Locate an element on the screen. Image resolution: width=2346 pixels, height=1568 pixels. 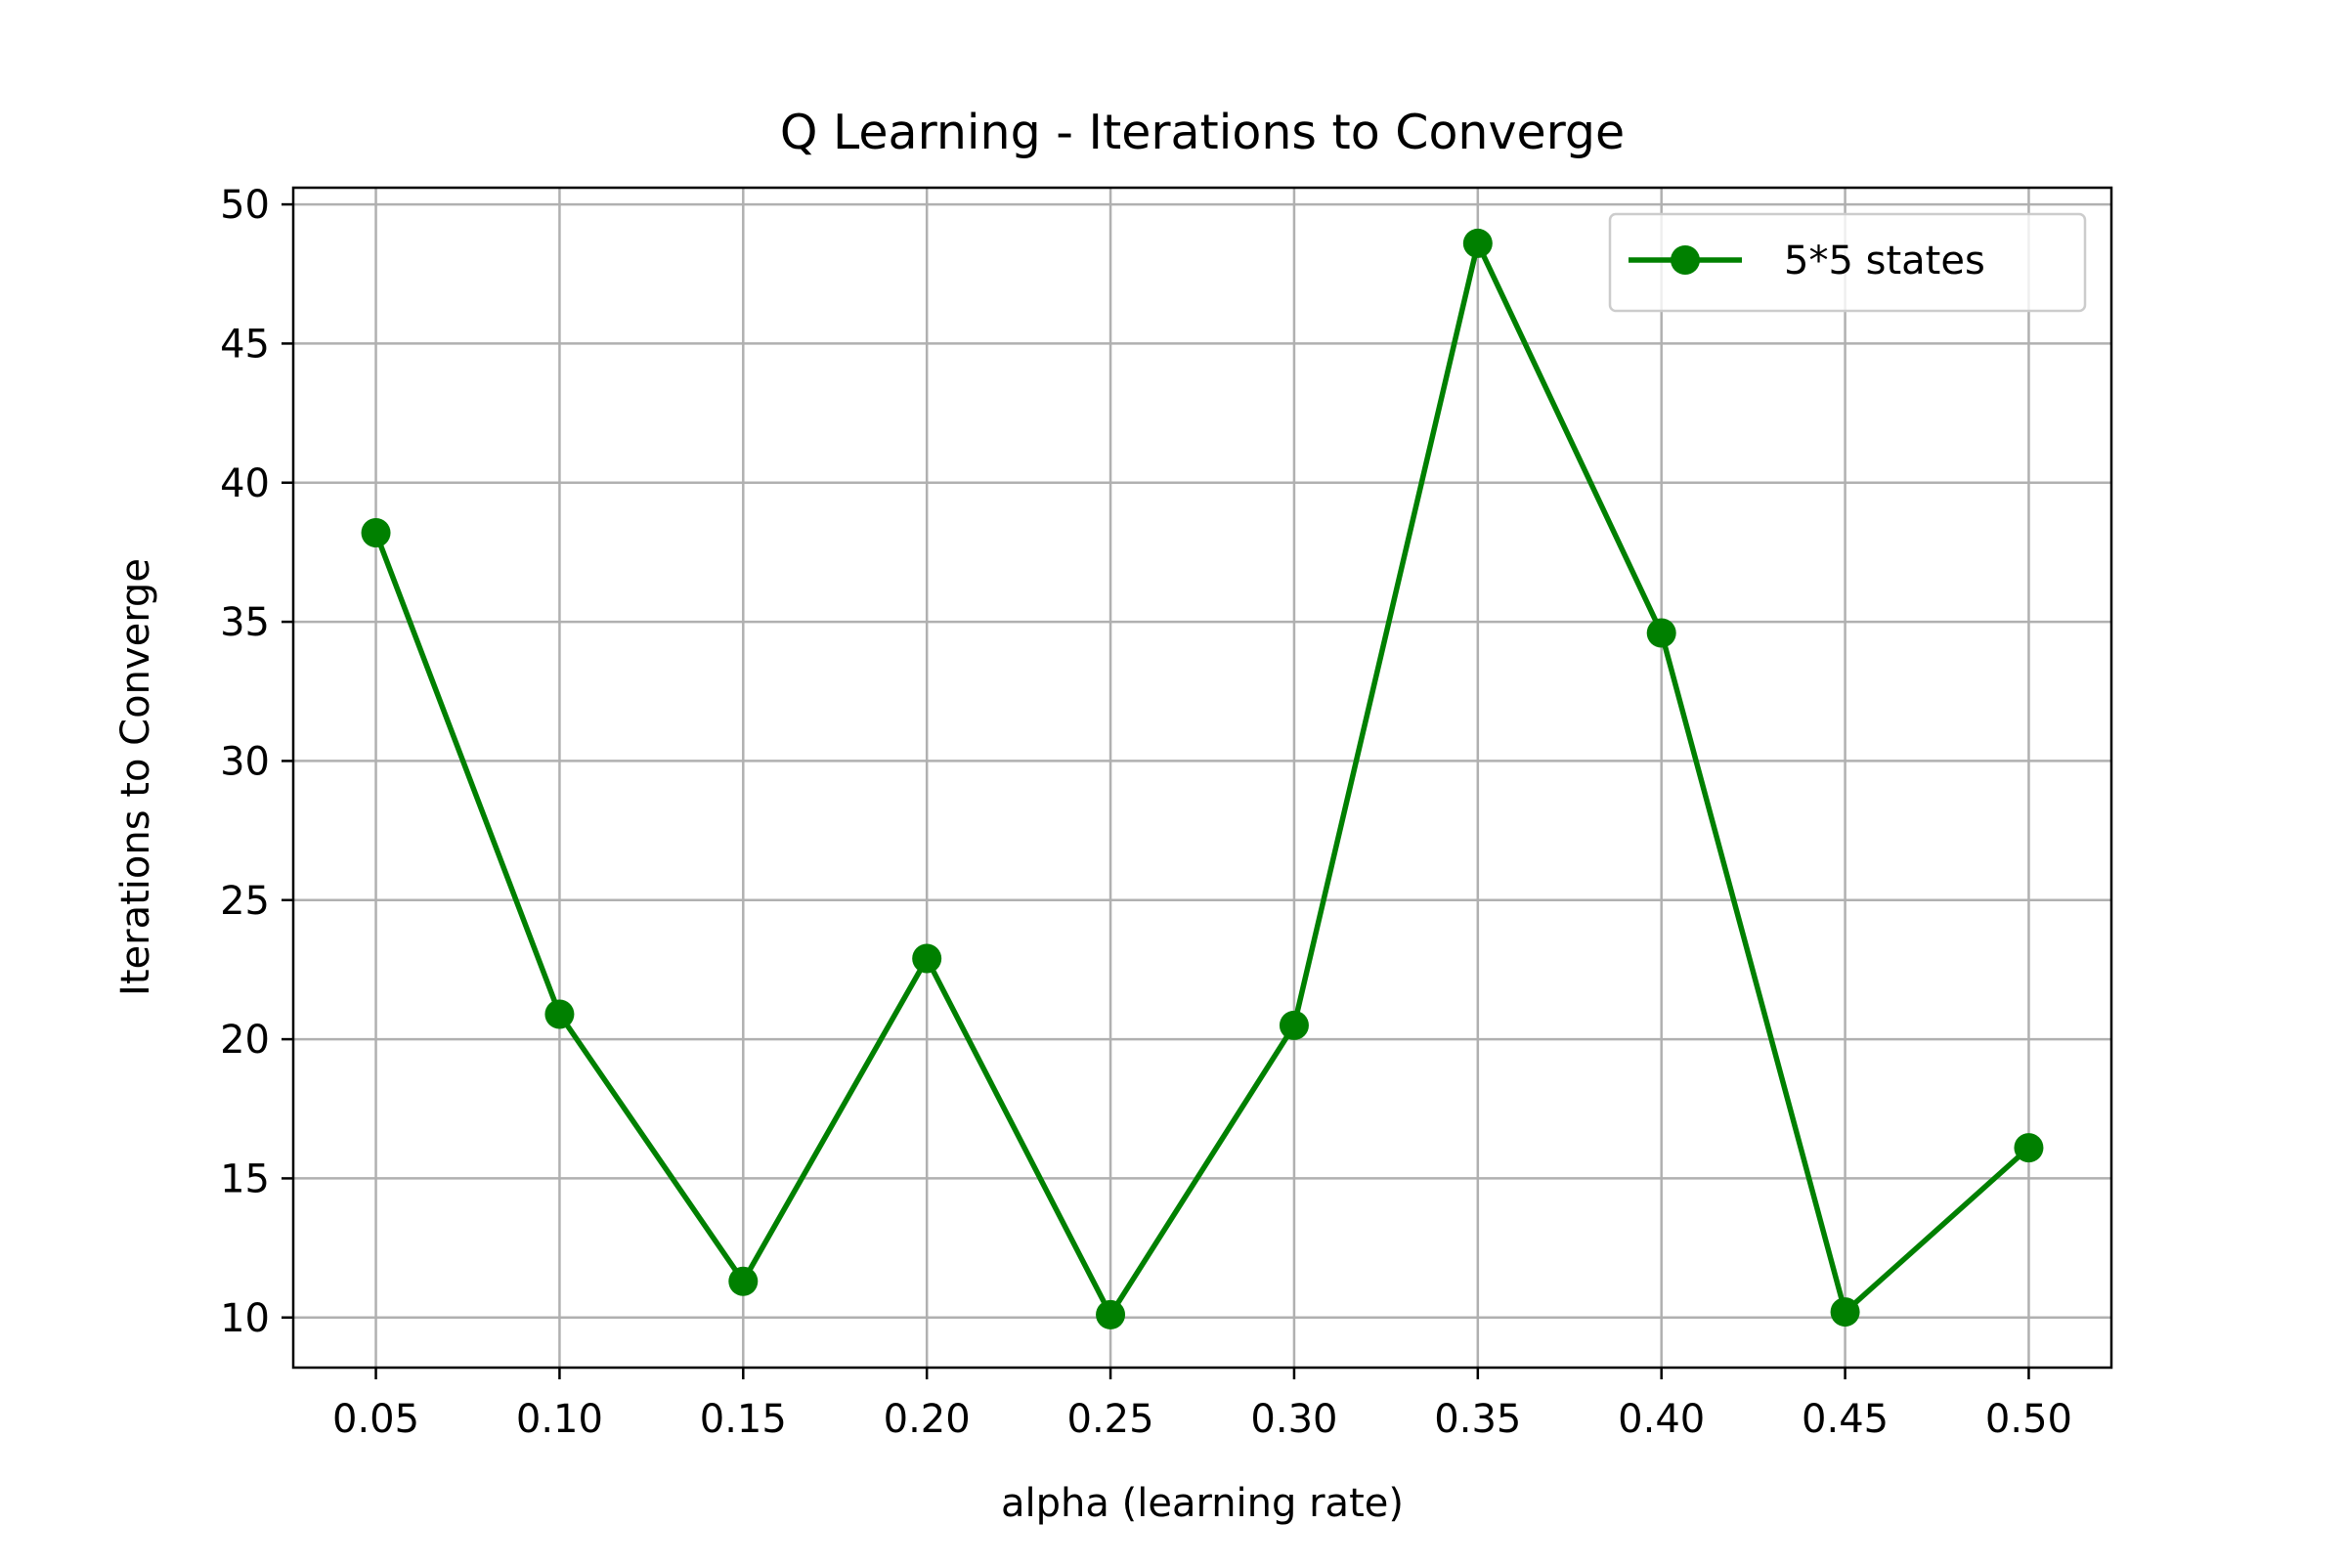
y-tick-label: 35 is located at coordinates (245, 623).